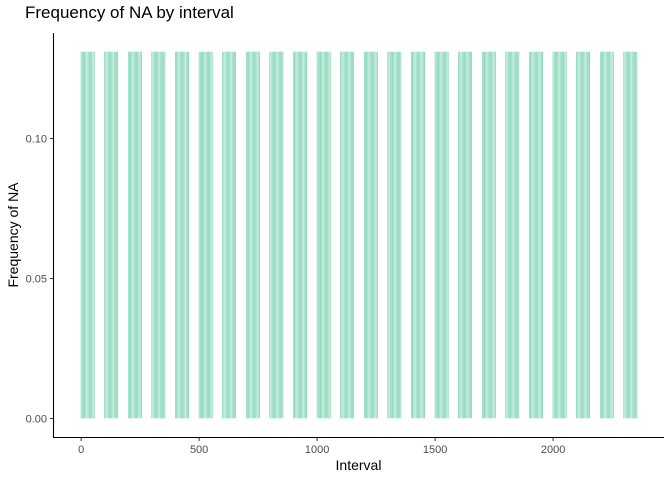 This screenshot has width=672, height=480. I want to click on y-tick-label: 0.05, so click(36, 280).